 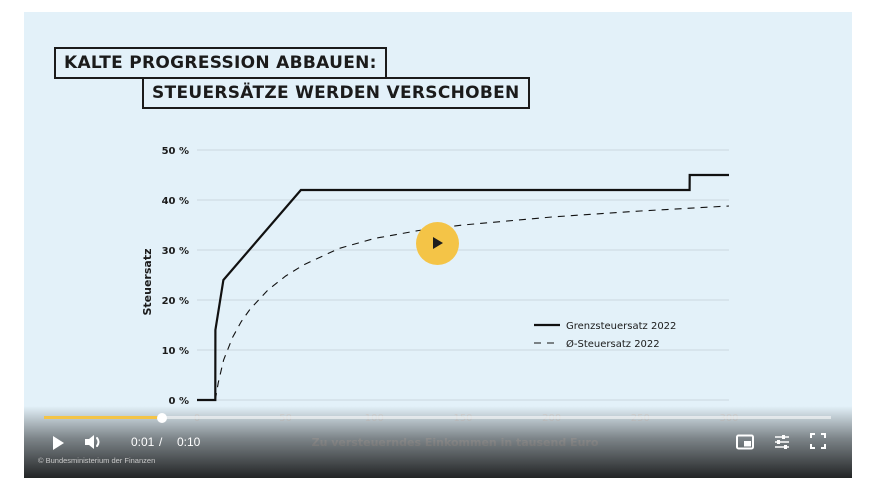 I want to click on progress-bar, so click(x=437, y=417).